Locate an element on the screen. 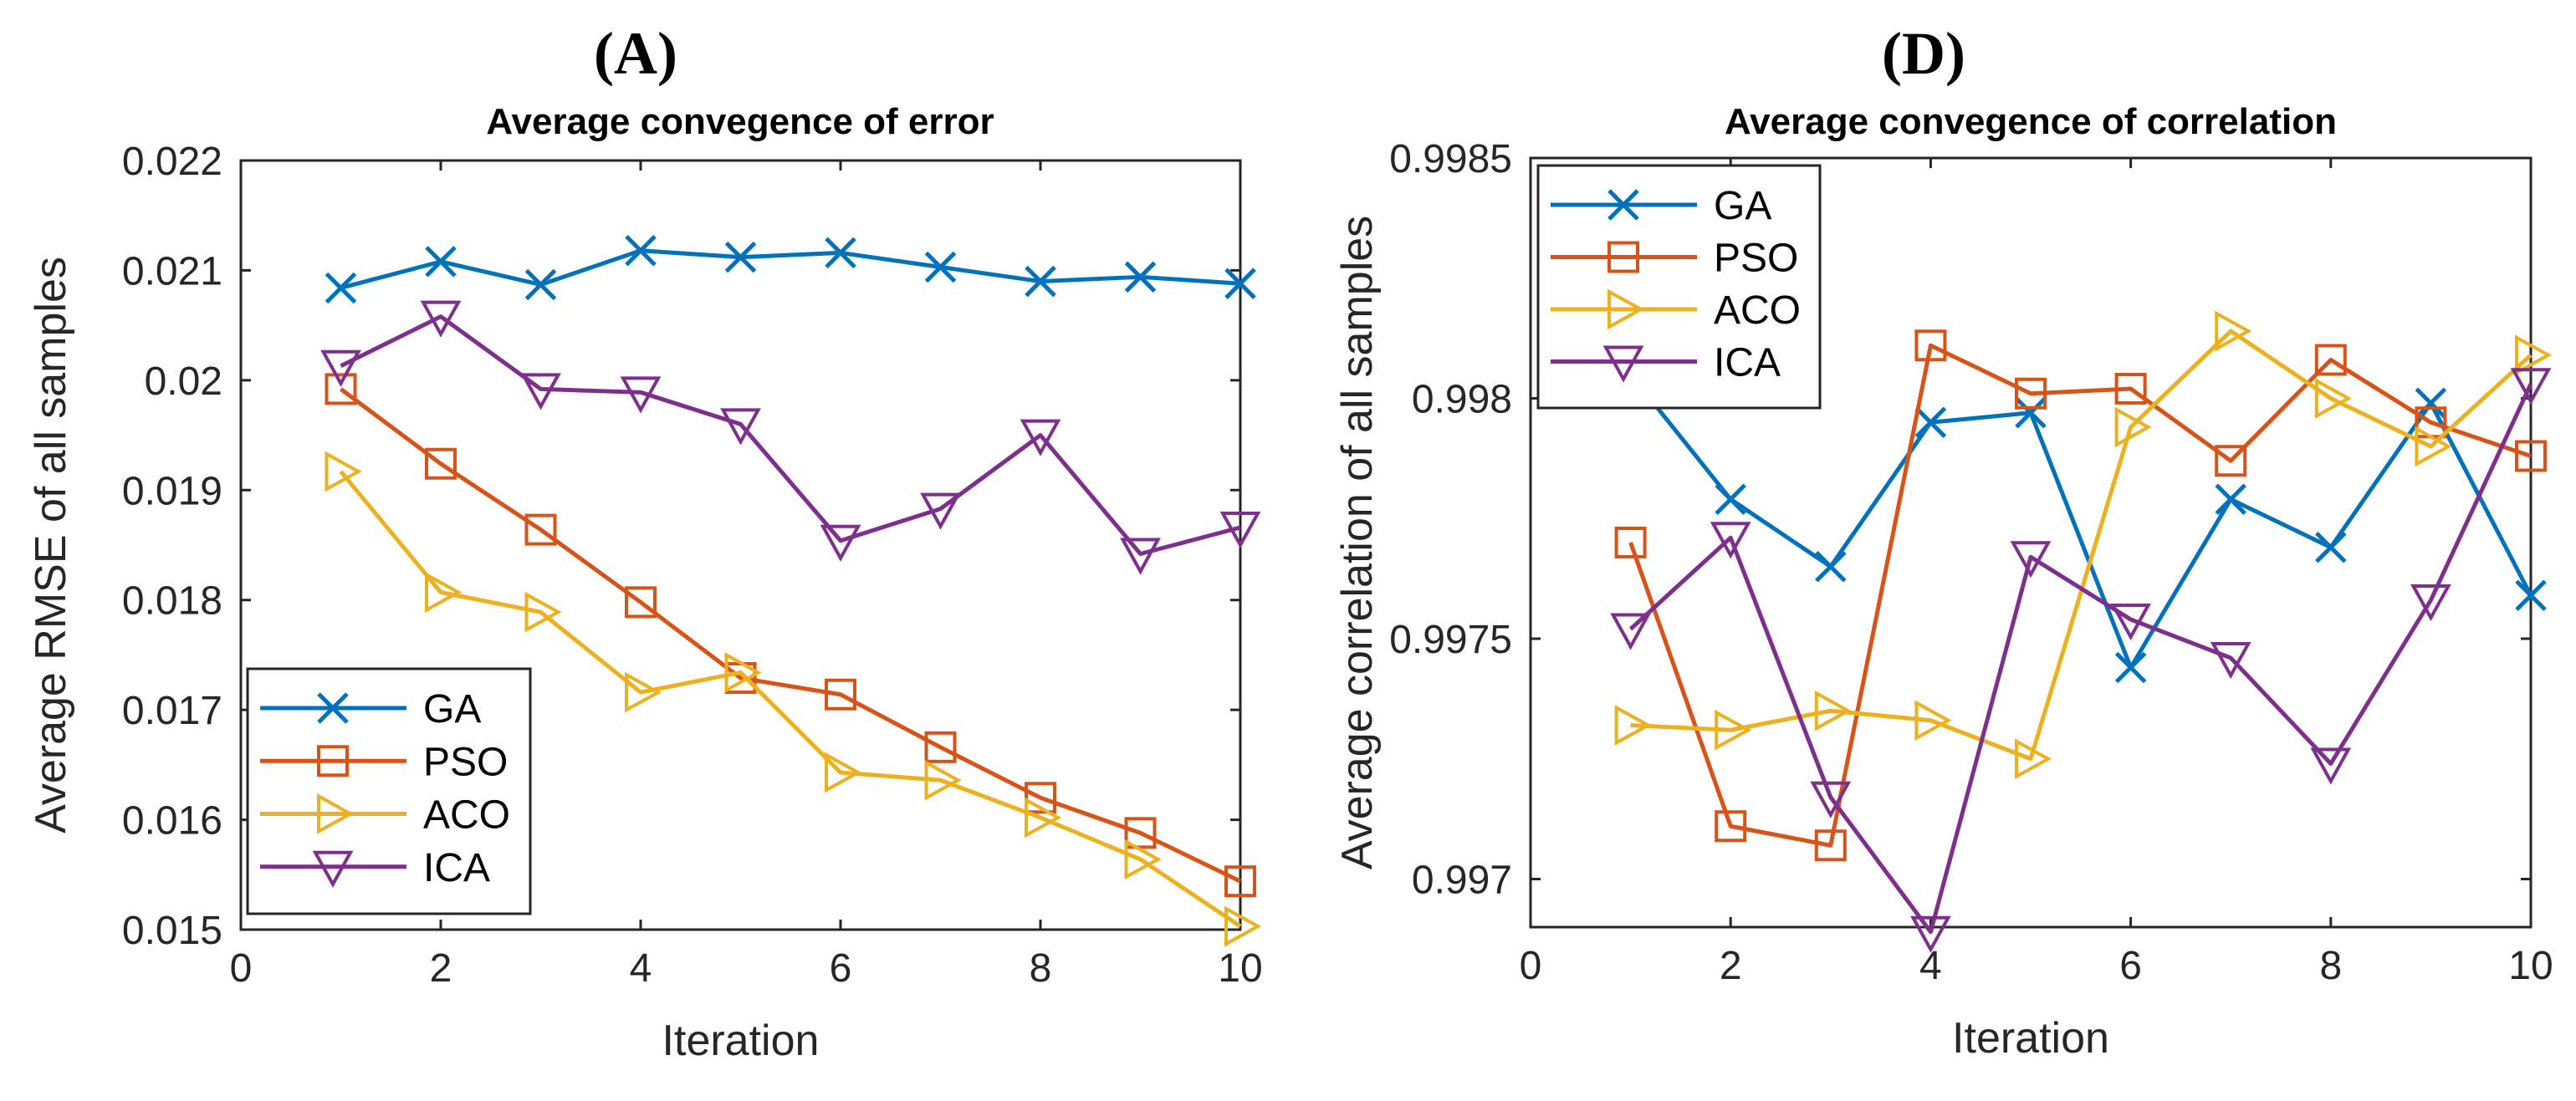  chart-title: Average convegence of correlation is located at coordinates (2031, 122).